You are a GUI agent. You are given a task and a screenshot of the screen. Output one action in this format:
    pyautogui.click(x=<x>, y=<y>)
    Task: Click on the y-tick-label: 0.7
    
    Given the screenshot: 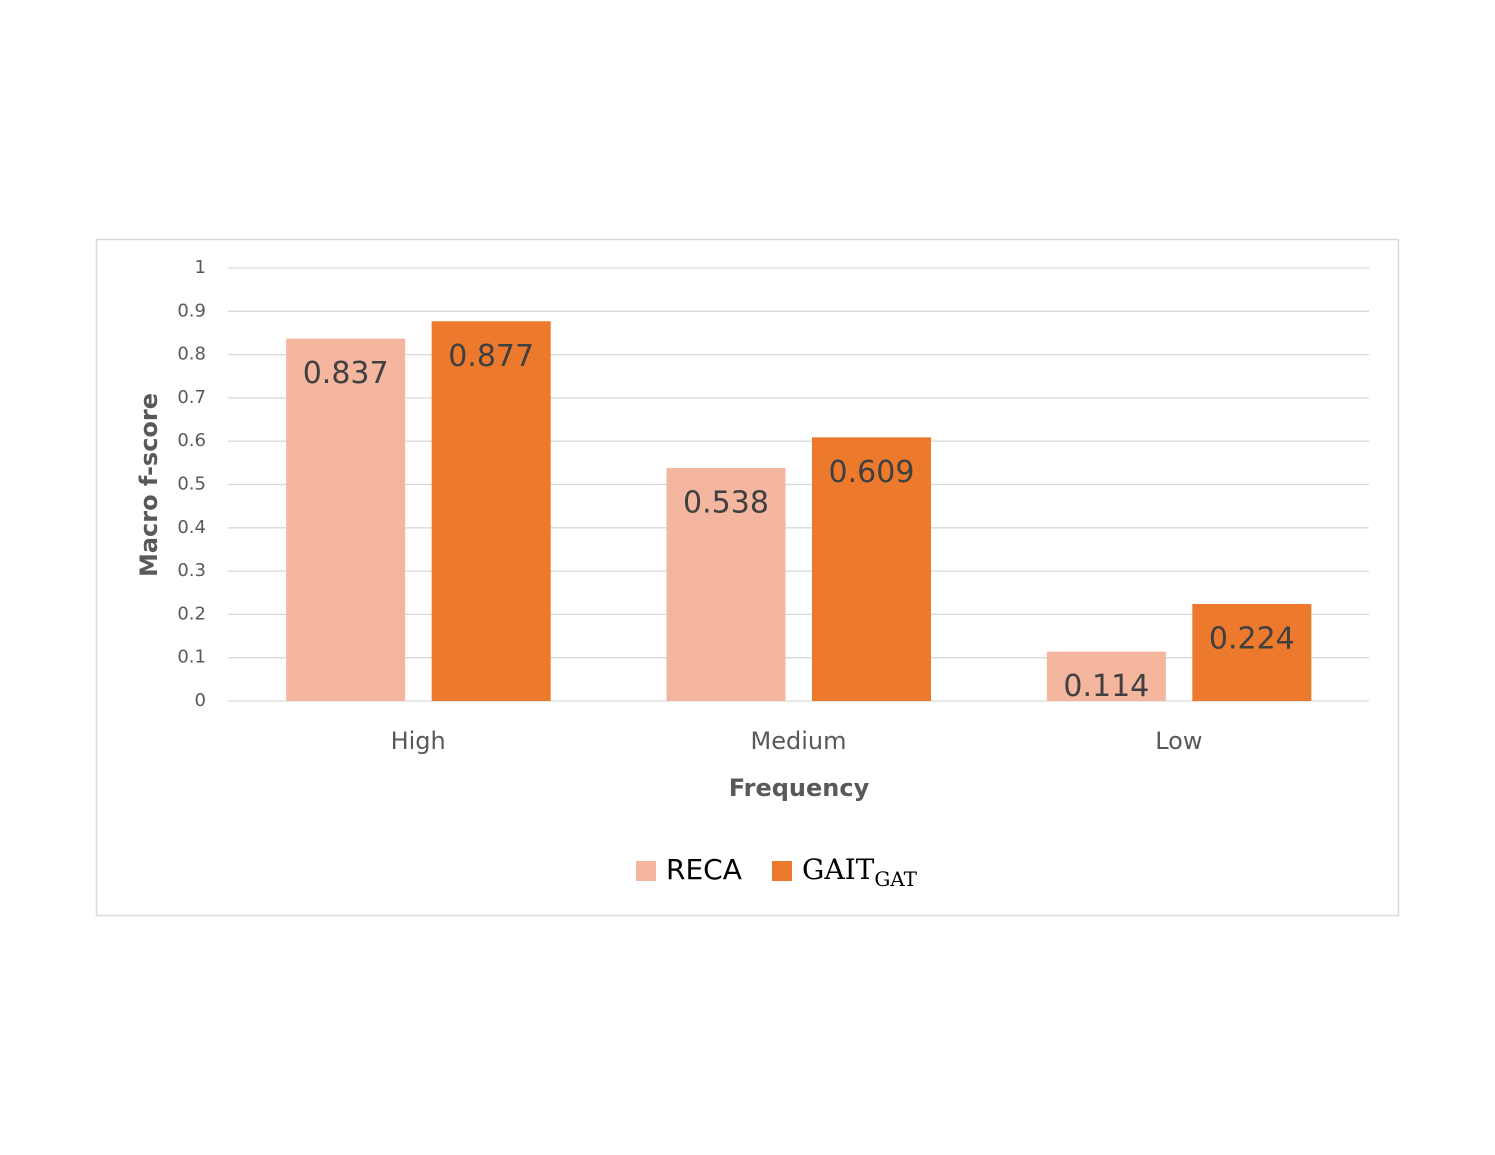 What is the action you would take?
    pyautogui.click(x=191, y=397)
    